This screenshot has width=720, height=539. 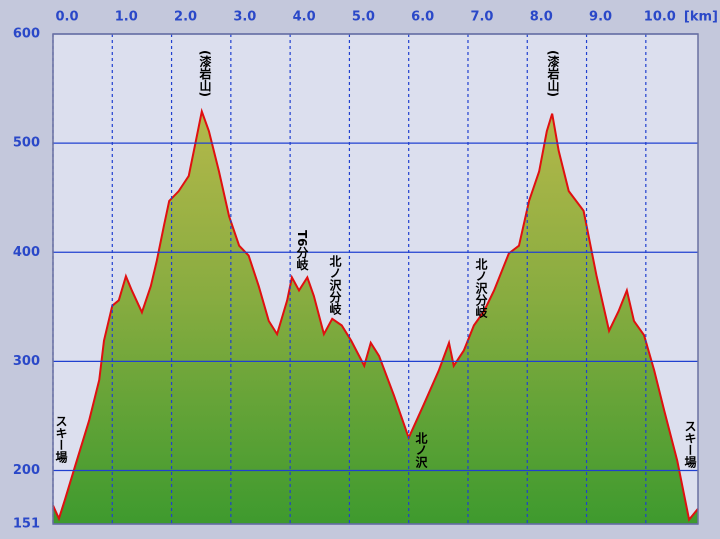 What do you see at coordinates (302, 250) in the screenshot?
I see `annotation: T6分岐` at bounding box center [302, 250].